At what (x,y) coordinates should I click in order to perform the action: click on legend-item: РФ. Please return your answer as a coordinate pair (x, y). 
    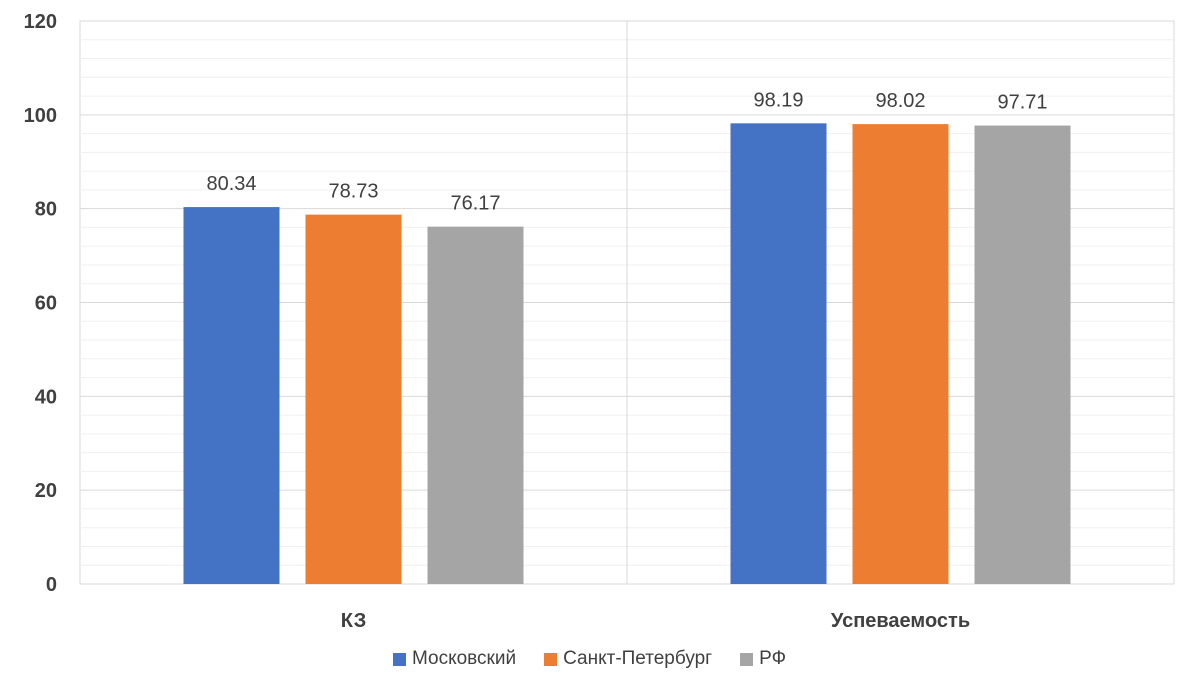
    Looking at the image, I should click on (763, 659).